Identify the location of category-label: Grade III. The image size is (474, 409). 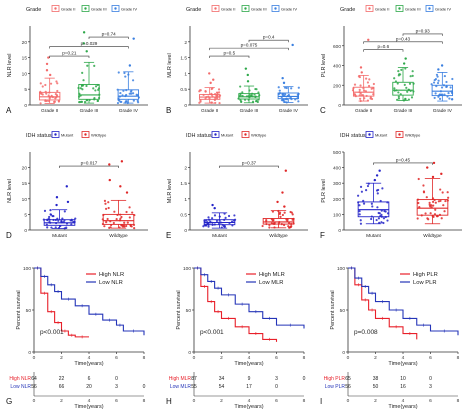
(403, 111).